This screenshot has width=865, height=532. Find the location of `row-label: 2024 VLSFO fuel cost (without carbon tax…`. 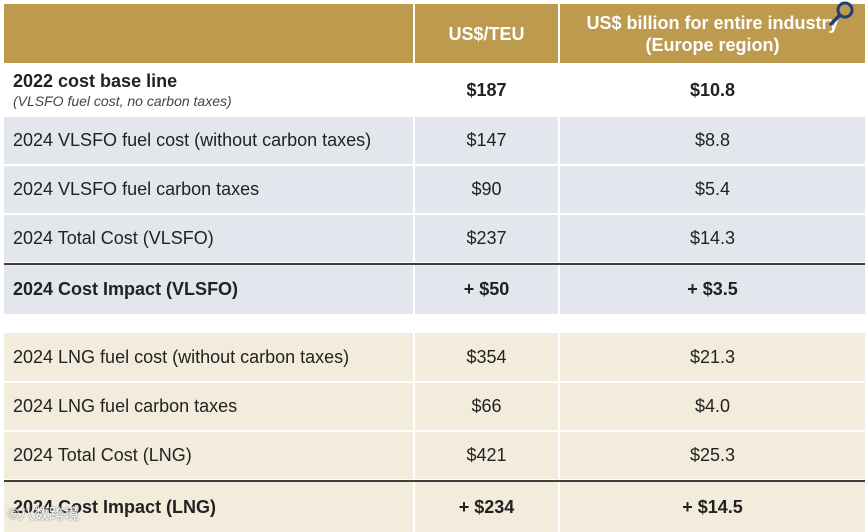

row-label: 2024 VLSFO fuel cost (without carbon tax… is located at coordinates (208, 140).